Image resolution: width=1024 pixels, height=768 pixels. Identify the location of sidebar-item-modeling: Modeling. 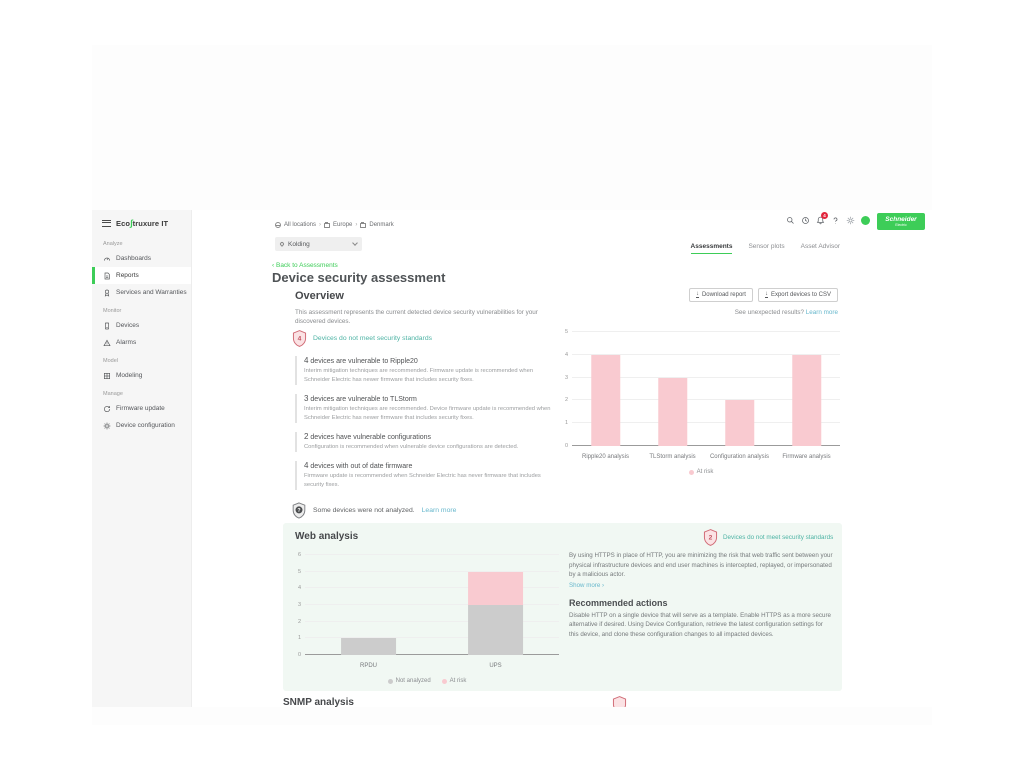
(141, 375).